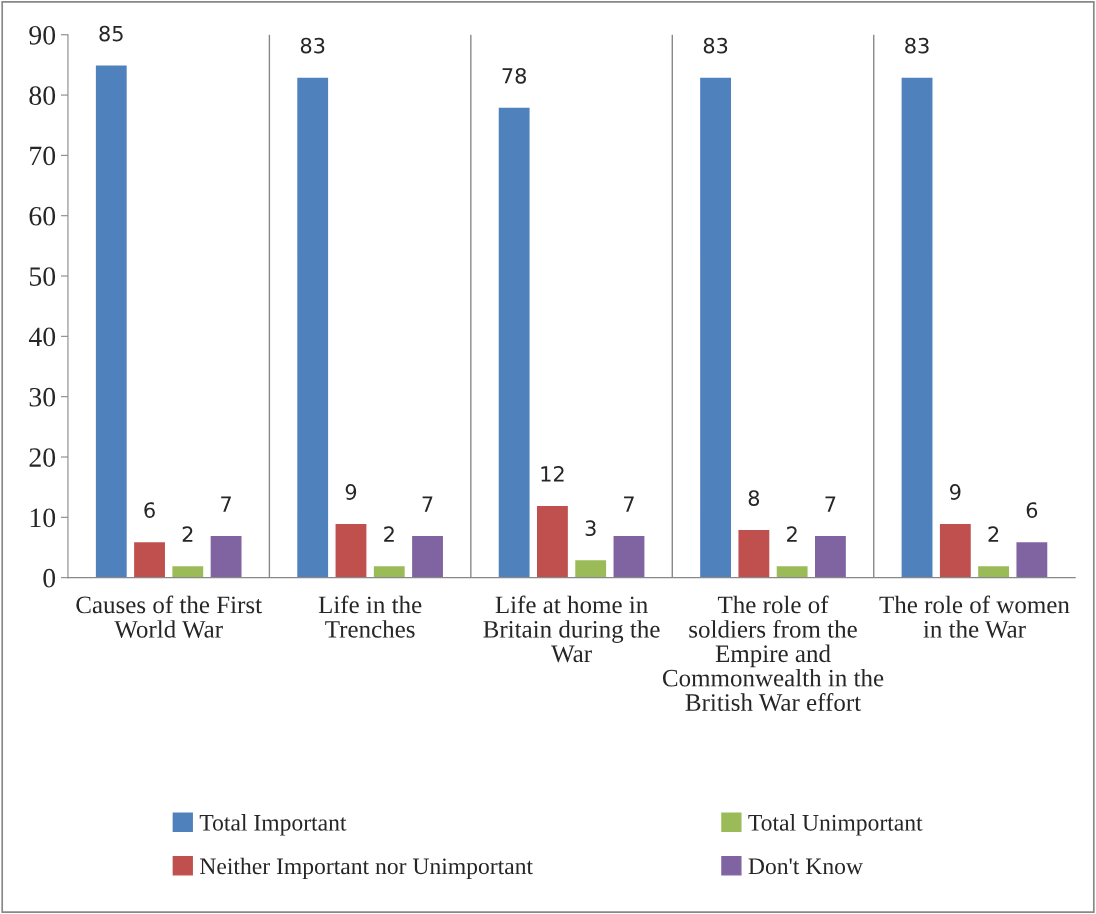  Describe the element at coordinates (835, 825) in the screenshot. I see `legend-label: Total Unimportant` at that location.